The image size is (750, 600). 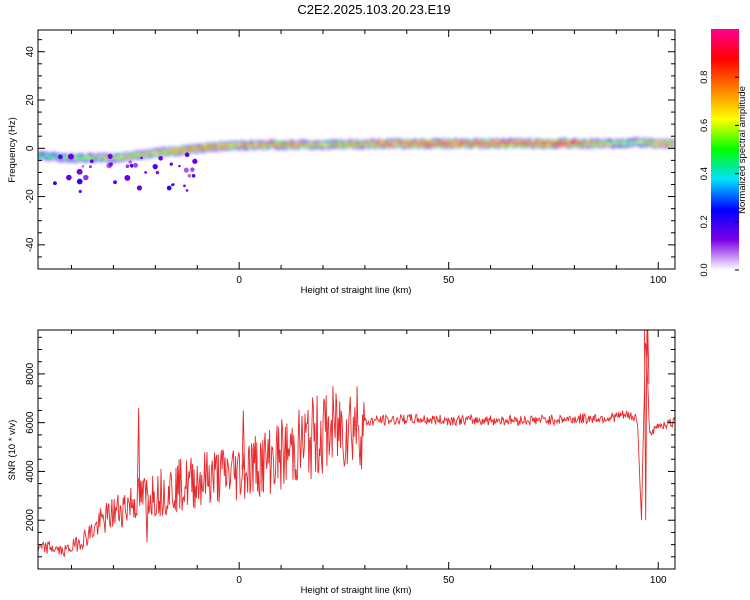 I want to click on snr-ytick-label: 4000, so click(x=30, y=471).